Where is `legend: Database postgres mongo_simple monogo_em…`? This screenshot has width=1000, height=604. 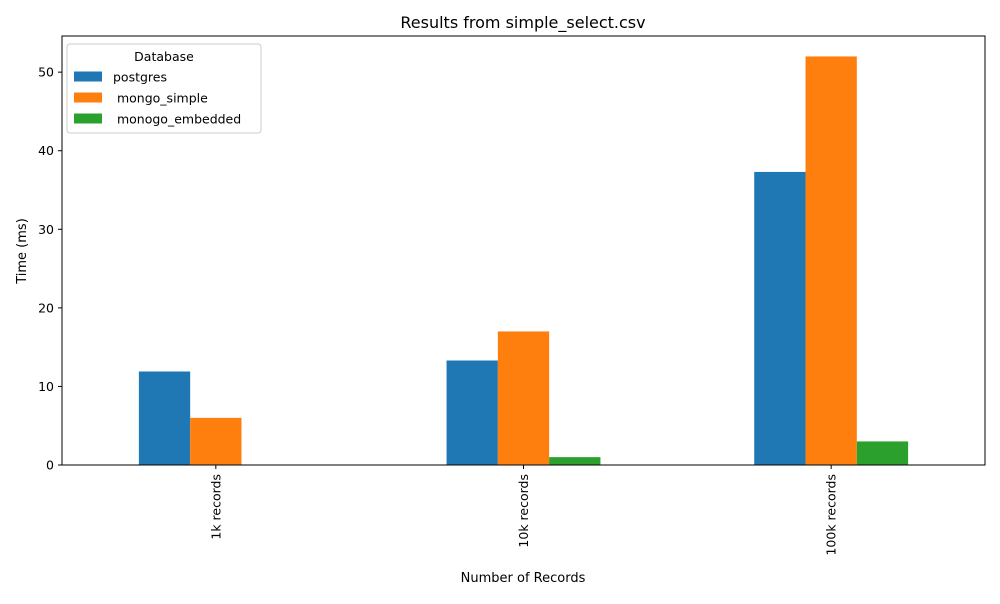
legend: Database postgres mongo_simple monogo_em… is located at coordinates (164, 88).